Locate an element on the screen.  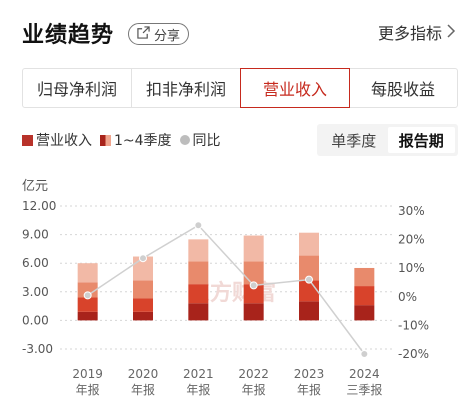
y-tick-label-left: 6.00 is located at coordinates (35, 263).